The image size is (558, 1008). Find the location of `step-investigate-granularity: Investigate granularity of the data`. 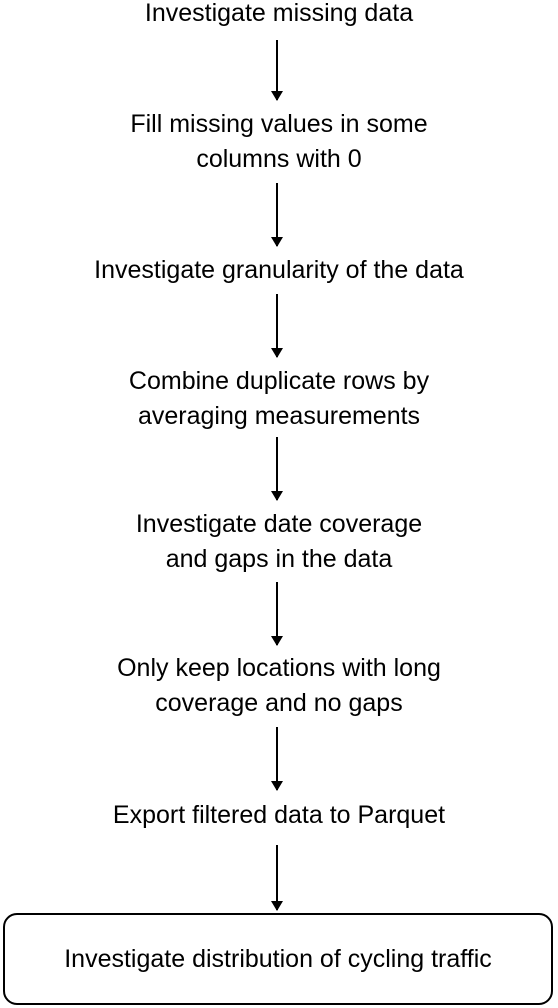

step-investigate-granularity: Investigate granularity of the data is located at coordinates (279, 270).